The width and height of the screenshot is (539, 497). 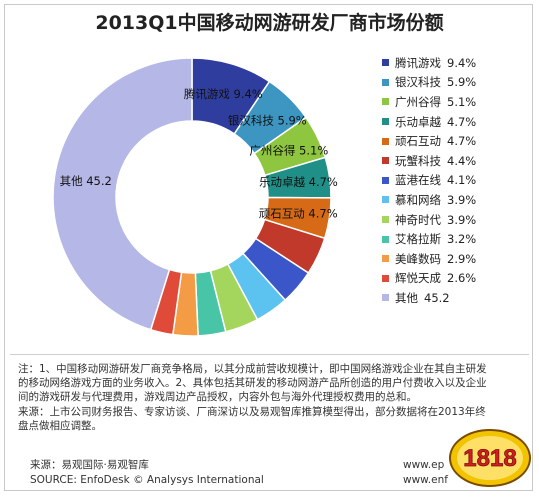 What do you see at coordinates (418, 101) in the screenshot?
I see `legend-label: 广州谷得` at bounding box center [418, 101].